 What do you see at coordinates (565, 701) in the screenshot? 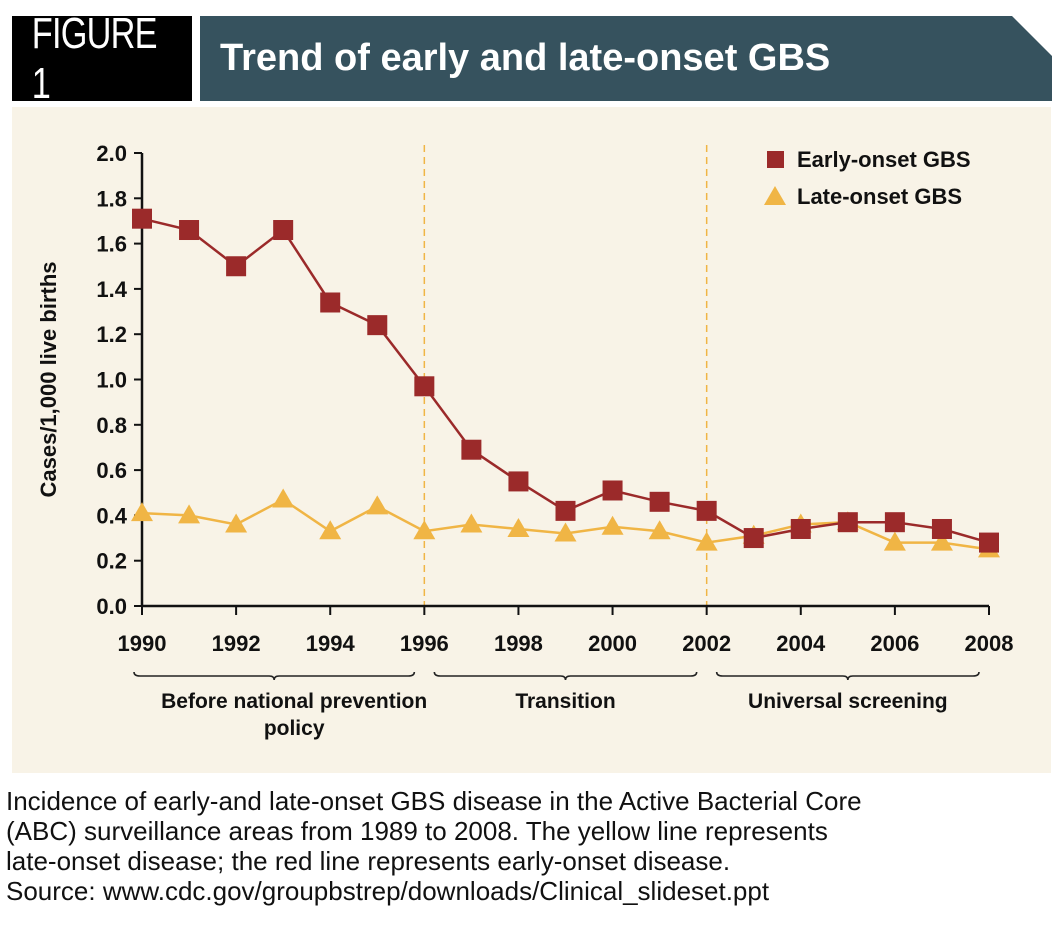
I see `period-label: Transition` at bounding box center [565, 701].